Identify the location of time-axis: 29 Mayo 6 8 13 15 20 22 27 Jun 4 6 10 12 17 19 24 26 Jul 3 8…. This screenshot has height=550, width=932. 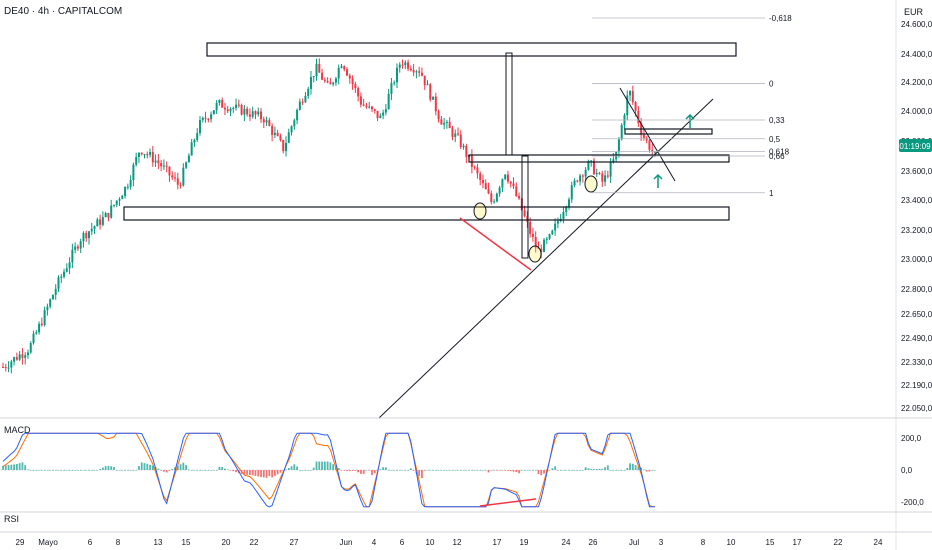
(449, 542).